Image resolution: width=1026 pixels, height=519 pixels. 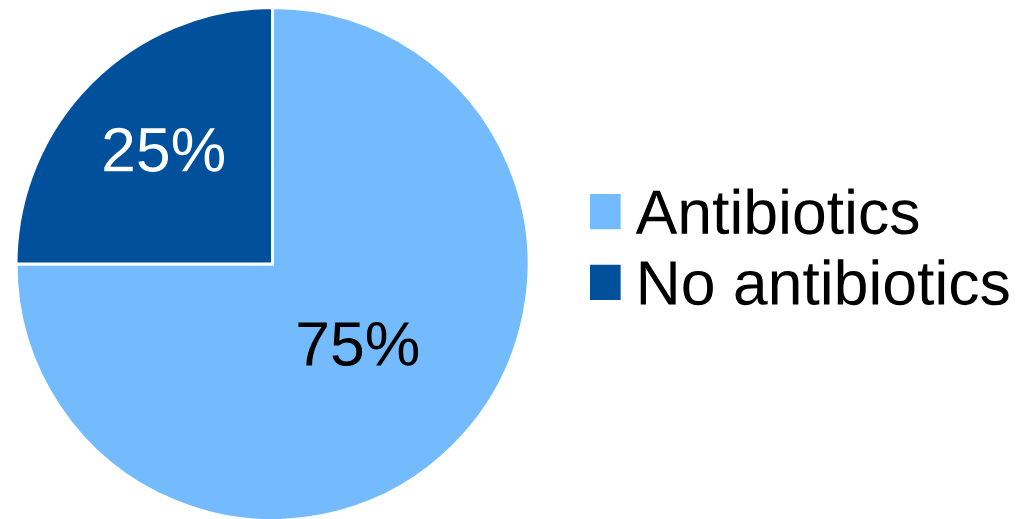 What do you see at coordinates (358, 344) in the screenshot?
I see `data-label: 75%` at bounding box center [358, 344].